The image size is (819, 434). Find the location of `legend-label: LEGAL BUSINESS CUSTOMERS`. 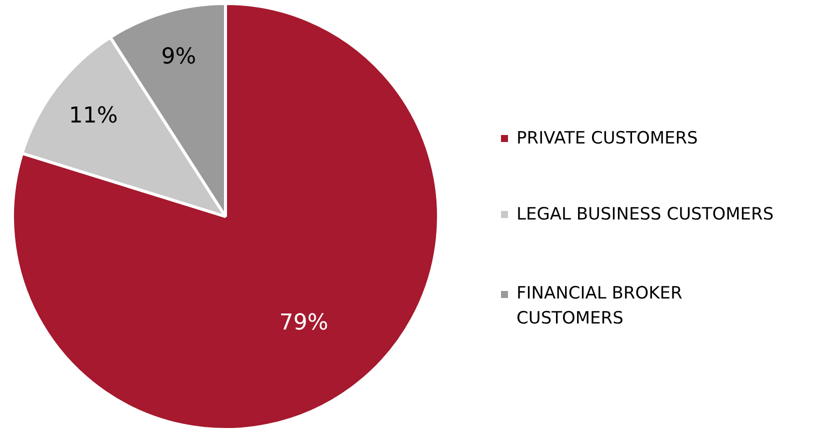

legend-label: LEGAL BUSINESS CUSTOMERS is located at coordinates (645, 214).